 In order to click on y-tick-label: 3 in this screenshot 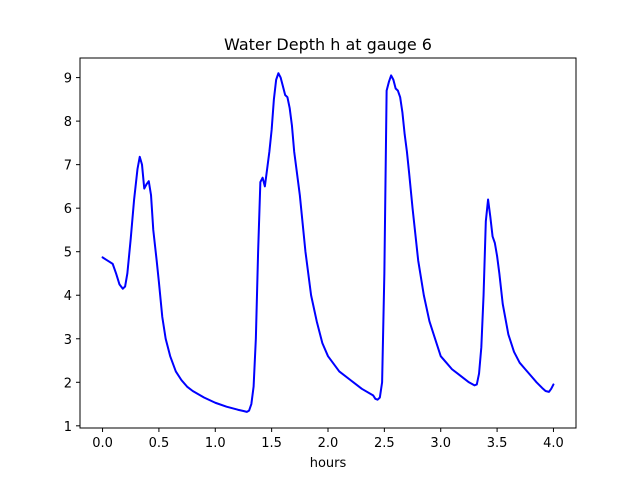, I will do `click(68, 340)`.